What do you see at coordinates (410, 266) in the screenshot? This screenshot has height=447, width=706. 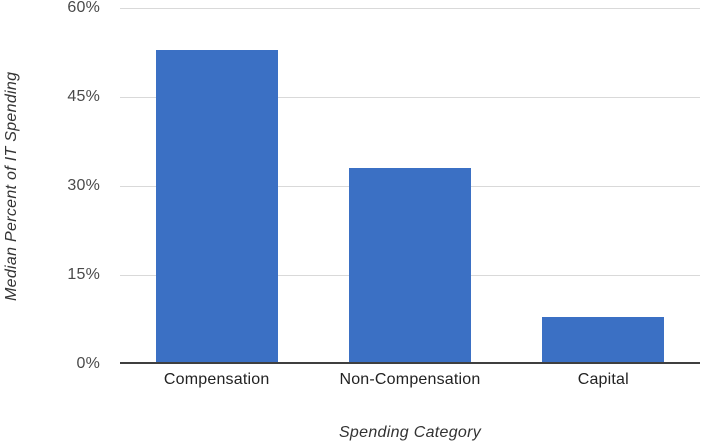 I see `bar-non-compensation` at bounding box center [410, 266].